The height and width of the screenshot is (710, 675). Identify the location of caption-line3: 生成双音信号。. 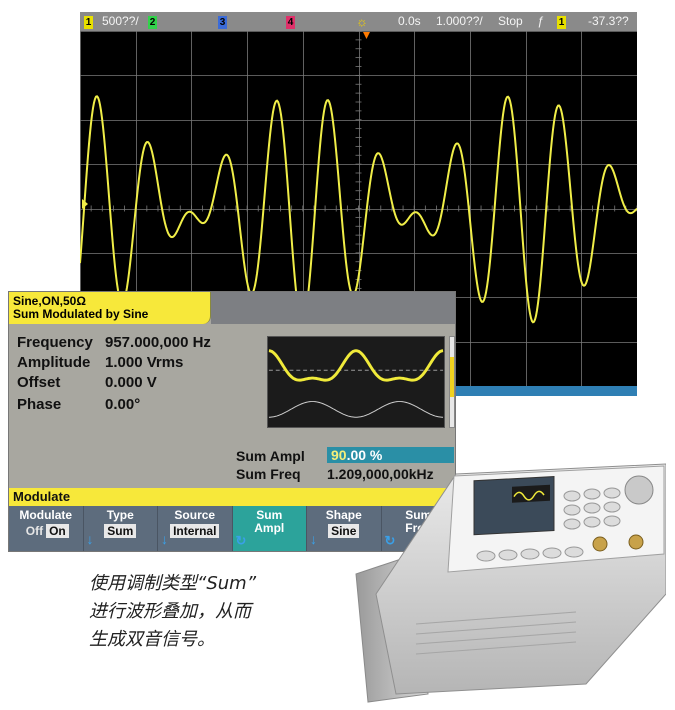
(152, 639).